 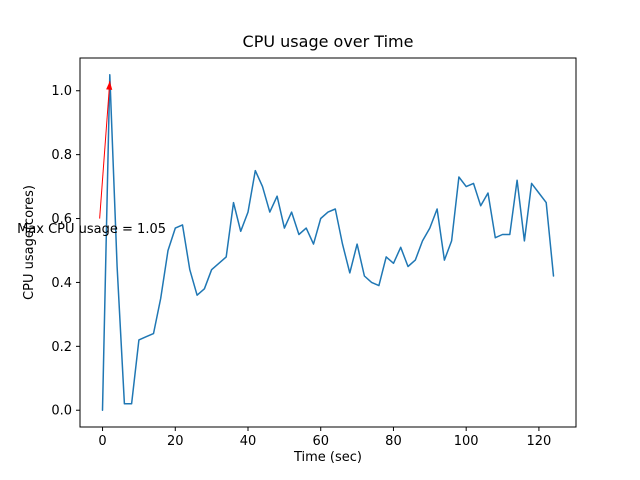 I want to click on x-tick-label: 120, so click(x=538, y=441).